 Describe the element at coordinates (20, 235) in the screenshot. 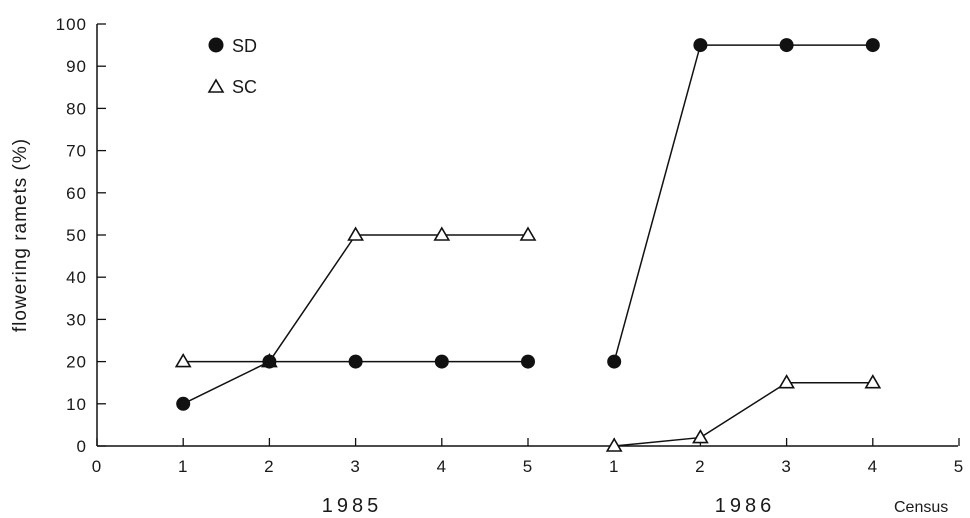

I see `y-axis-title: flowering ramets (%)` at that location.